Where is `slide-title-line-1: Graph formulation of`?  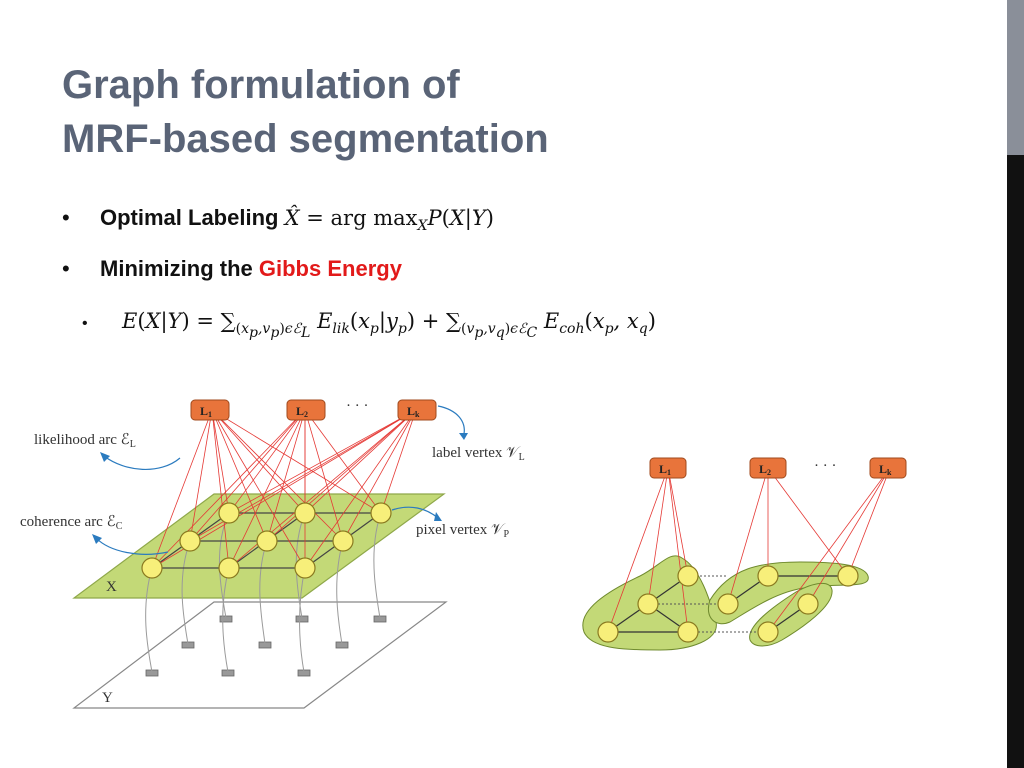 slide-title-line-1: Graph formulation of is located at coordinates (261, 85).